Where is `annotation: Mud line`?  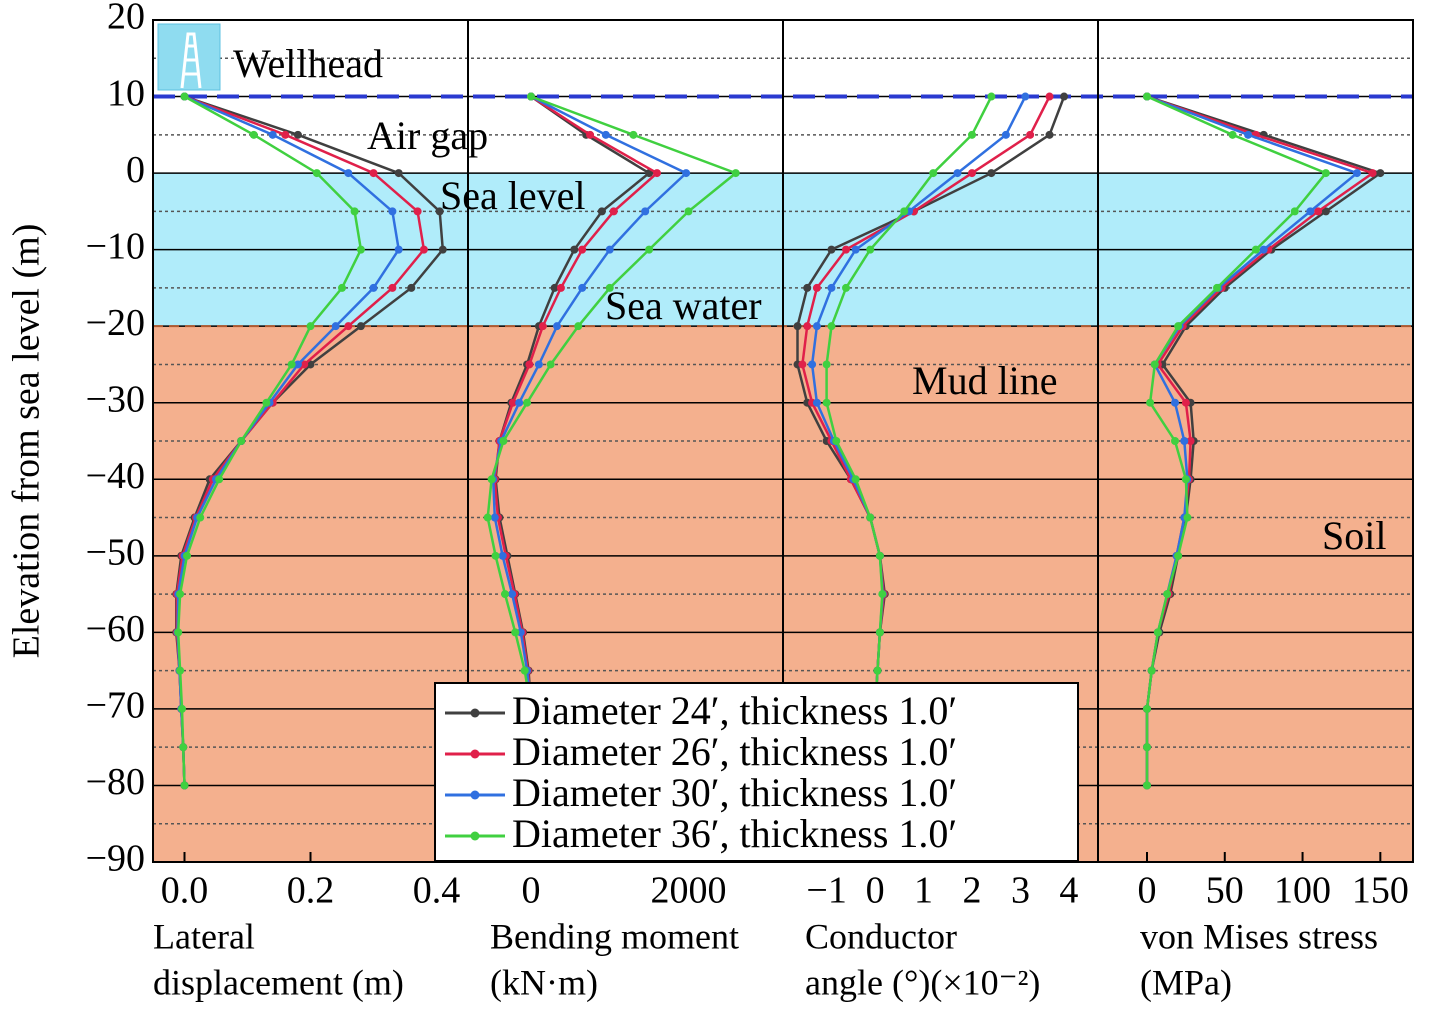
annotation: Mud line is located at coordinates (985, 380).